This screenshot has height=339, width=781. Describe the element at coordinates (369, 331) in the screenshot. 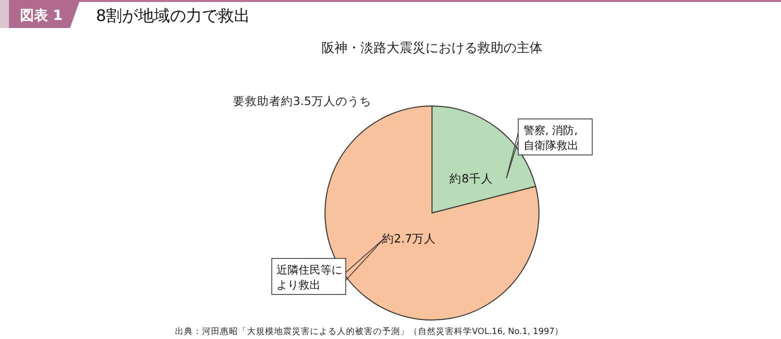

I see `source-note: 出典：河田惠昭「大規模地震災害による人的被害の予測」（自然災害科学VOL.16, No.1, 1997）` at that location.